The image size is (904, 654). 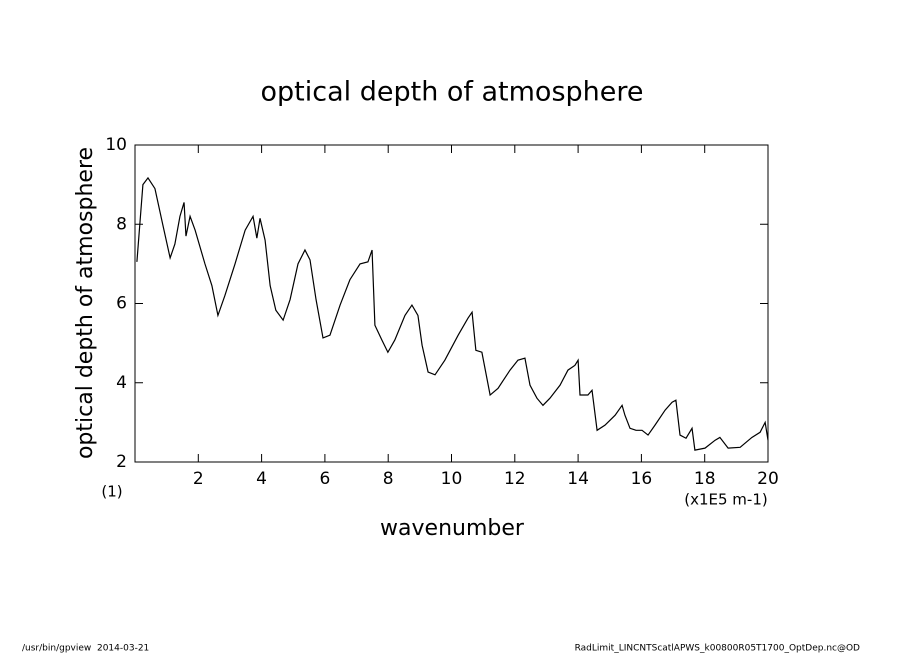 I want to click on x-tick-label: 8, so click(x=388, y=479).